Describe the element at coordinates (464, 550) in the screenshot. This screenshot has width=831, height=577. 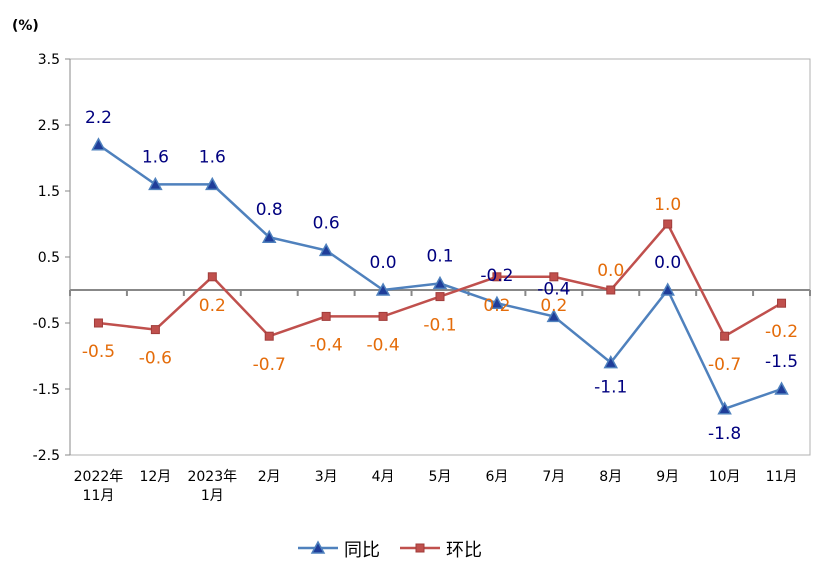
I see `legend-label: 环比` at that location.